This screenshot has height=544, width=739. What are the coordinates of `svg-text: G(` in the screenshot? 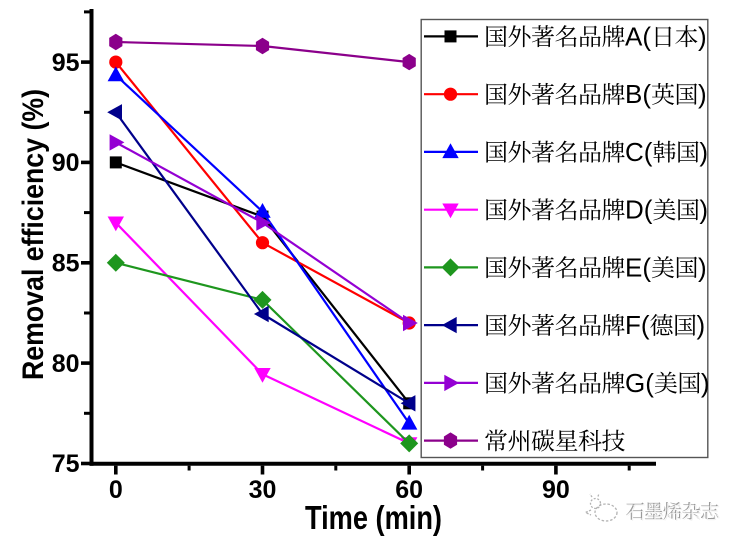 It's located at (639, 383).